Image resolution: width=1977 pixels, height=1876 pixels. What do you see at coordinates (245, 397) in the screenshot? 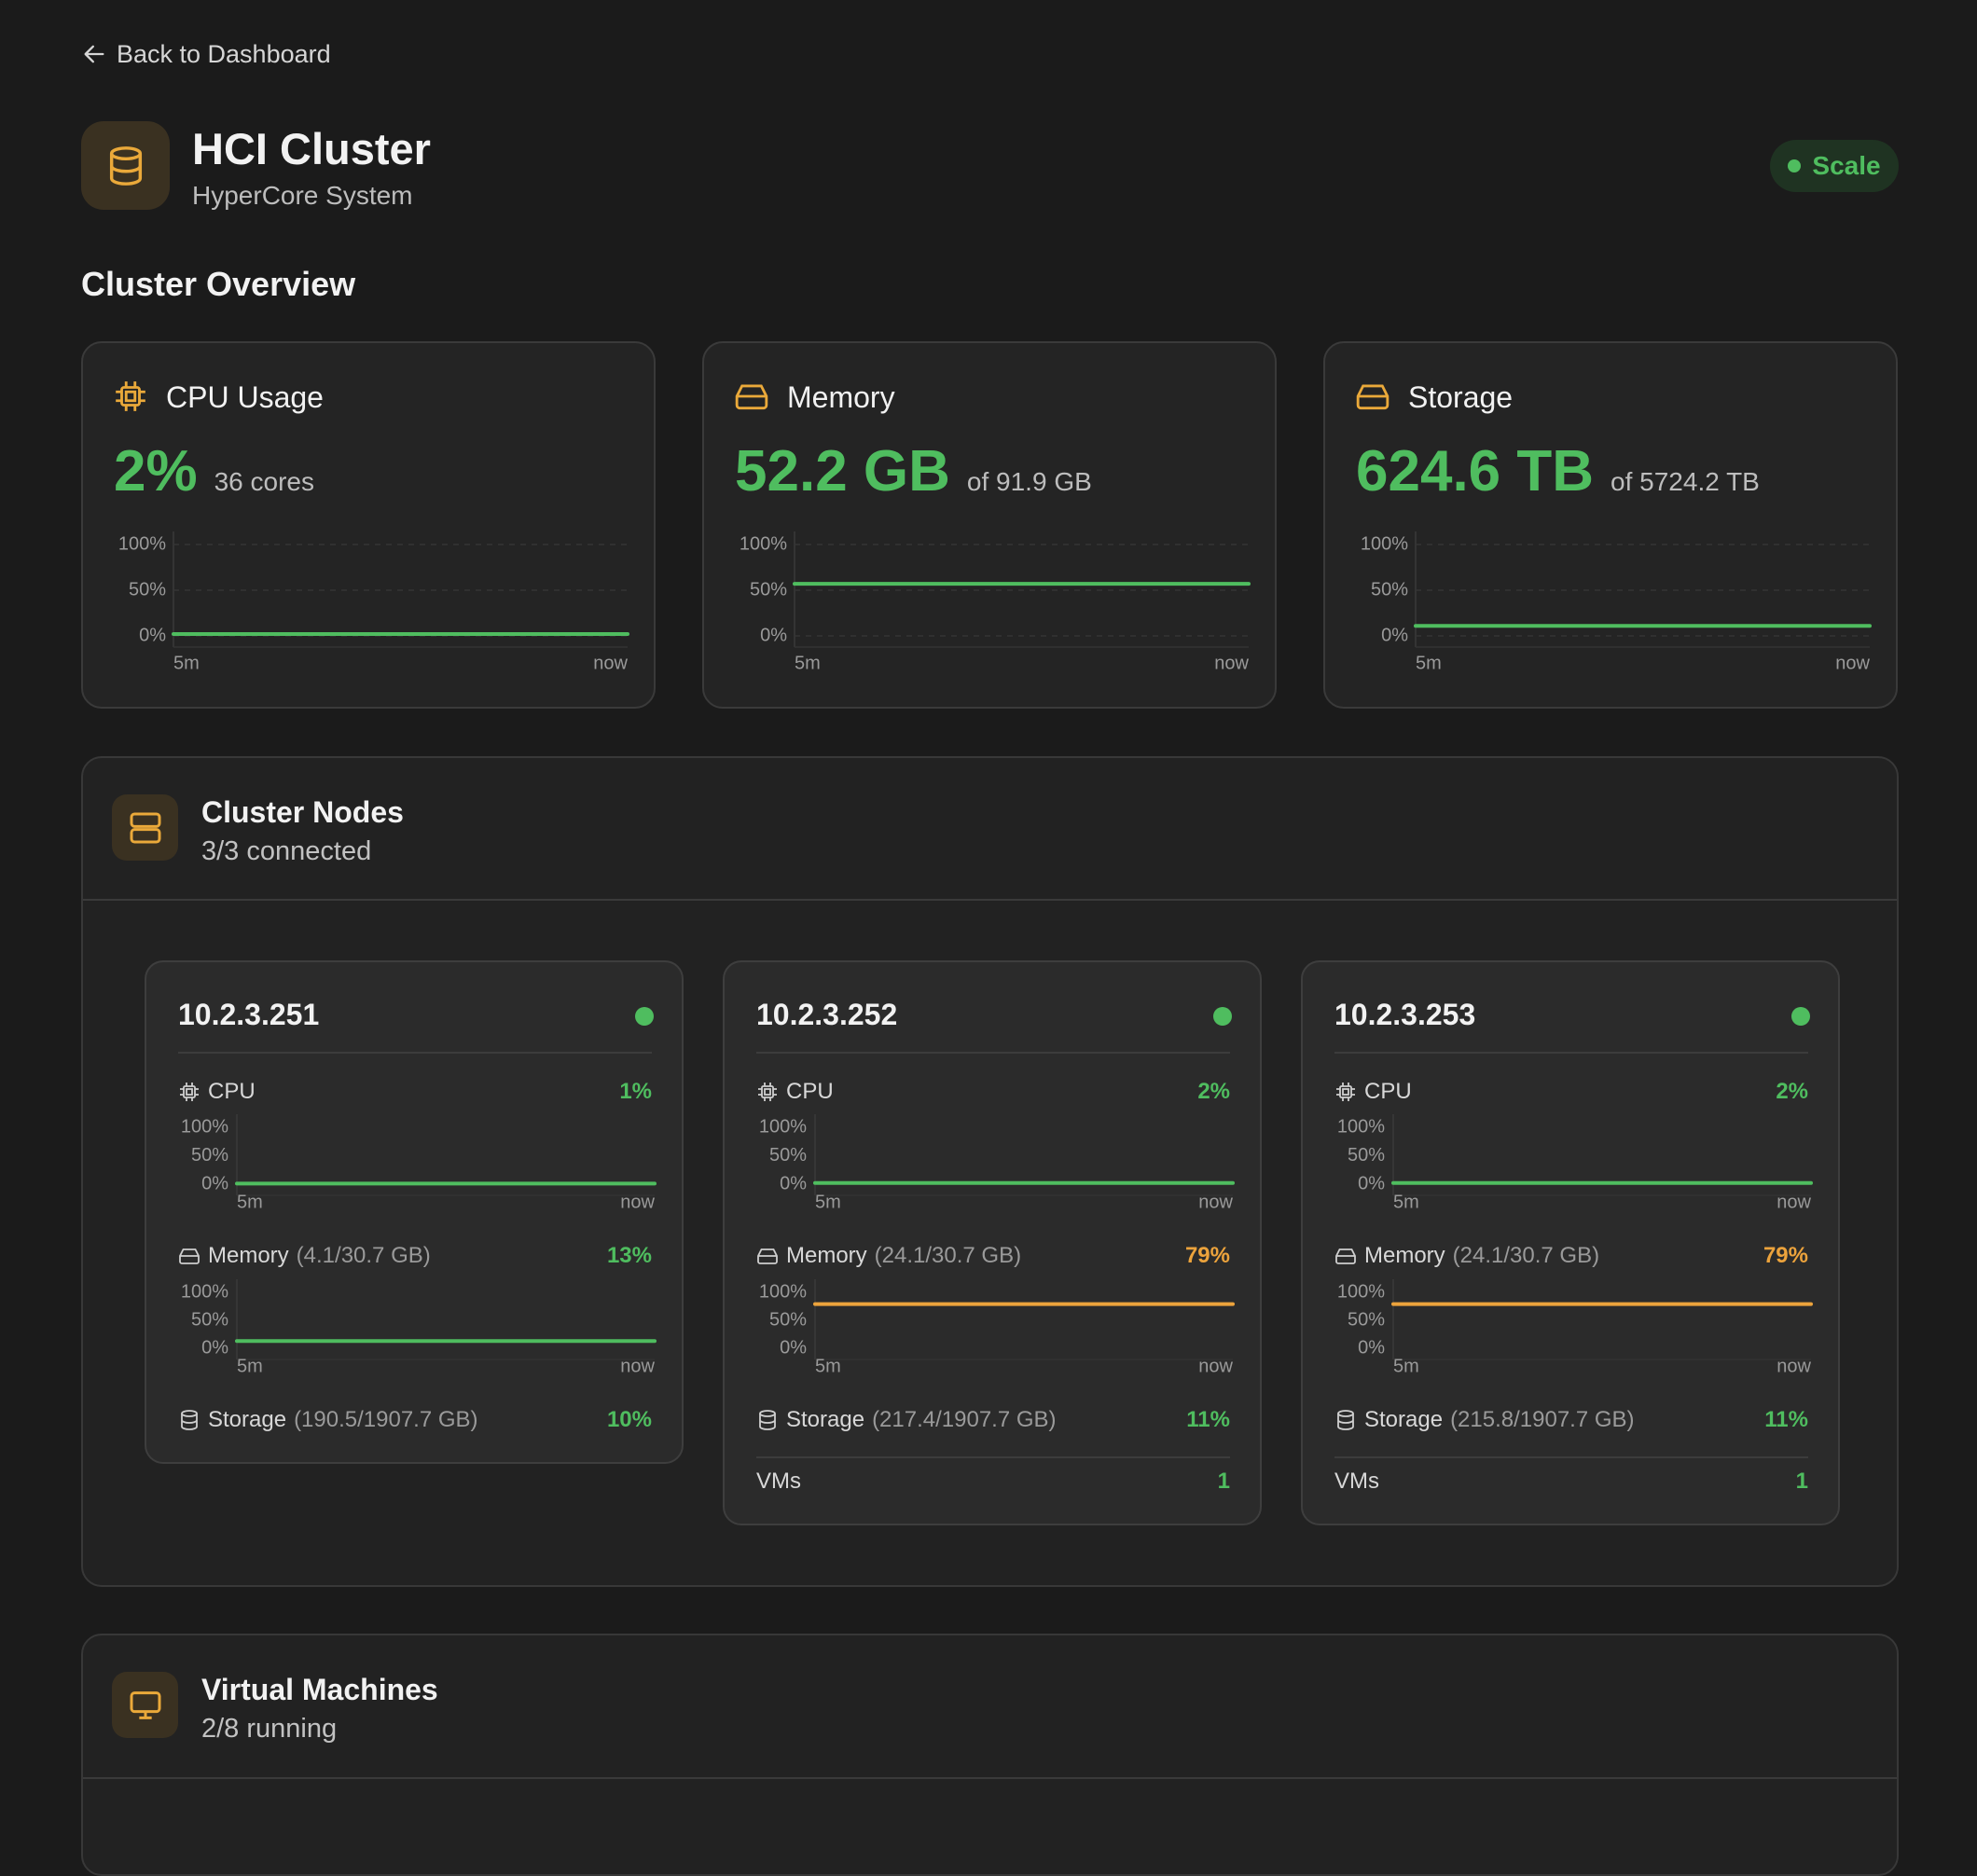
I see `card-title: CPU Usage` at bounding box center [245, 397].